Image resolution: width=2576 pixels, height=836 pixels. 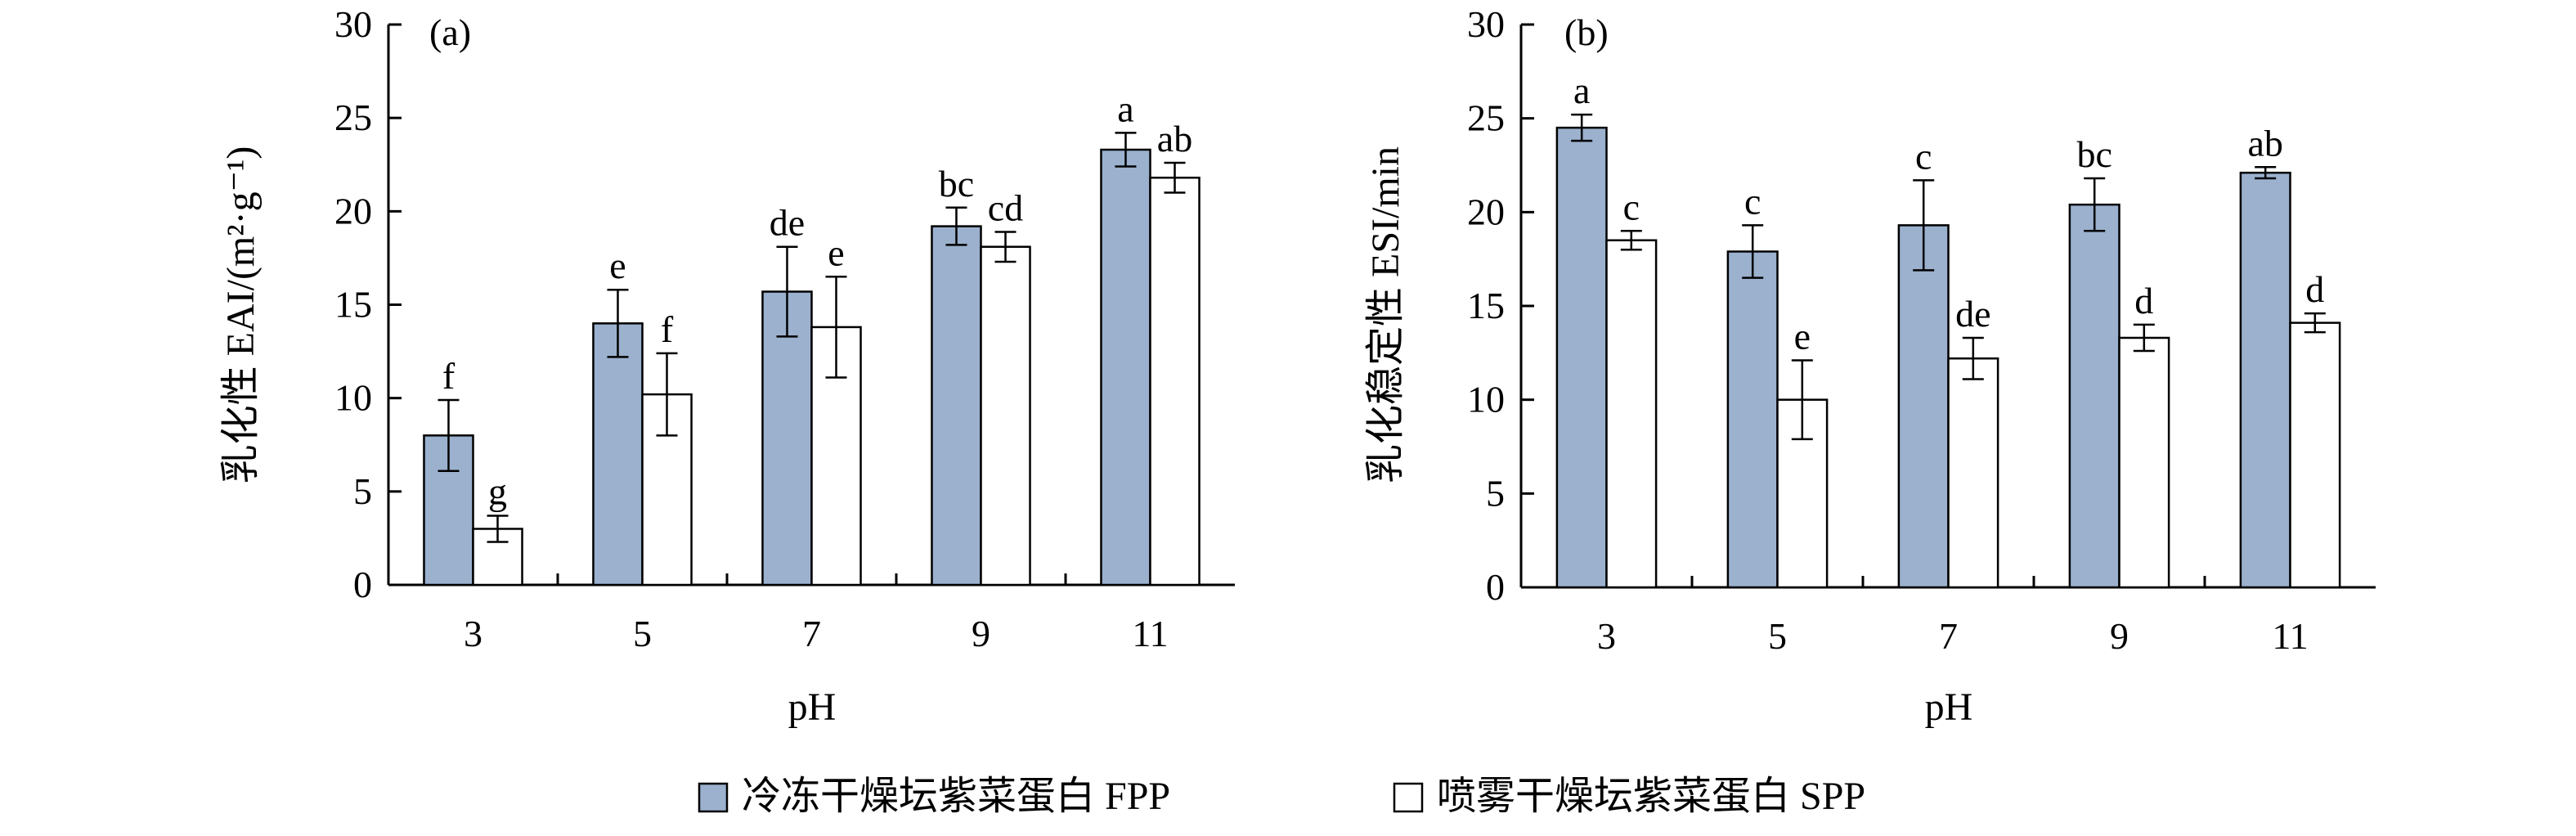 What do you see at coordinates (1581, 90) in the screenshot?
I see `panel-b-significance-label: a` at bounding box center [1581, 90].